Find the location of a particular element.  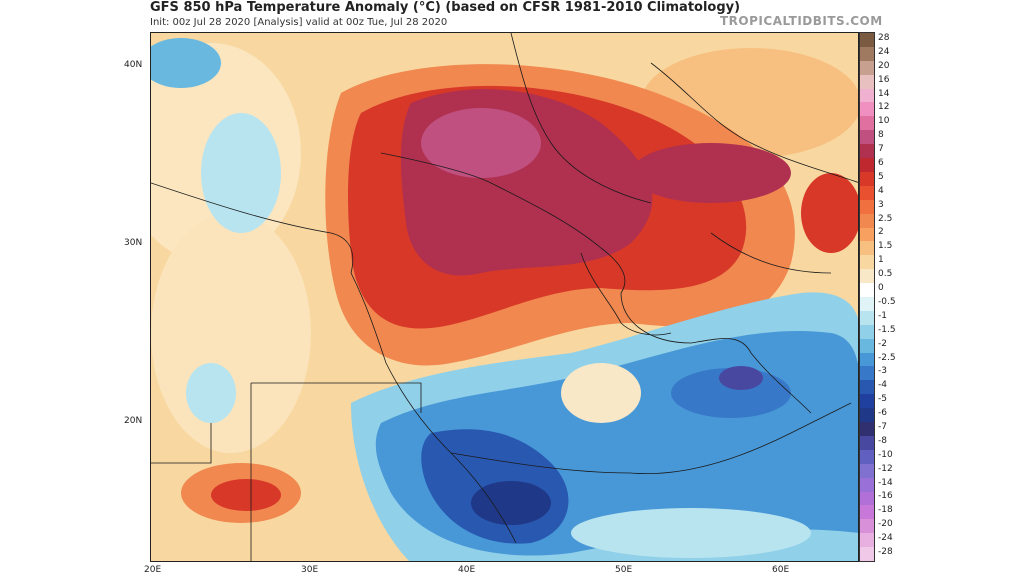

lon-label: 20E is located at coordinates (153, 570).